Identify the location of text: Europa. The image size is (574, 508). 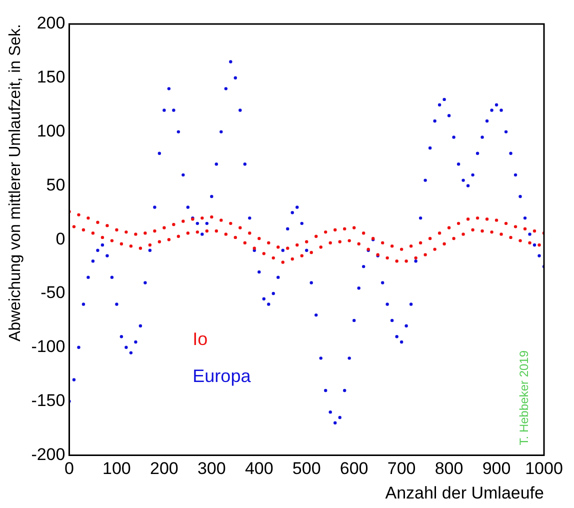
(222, 376).